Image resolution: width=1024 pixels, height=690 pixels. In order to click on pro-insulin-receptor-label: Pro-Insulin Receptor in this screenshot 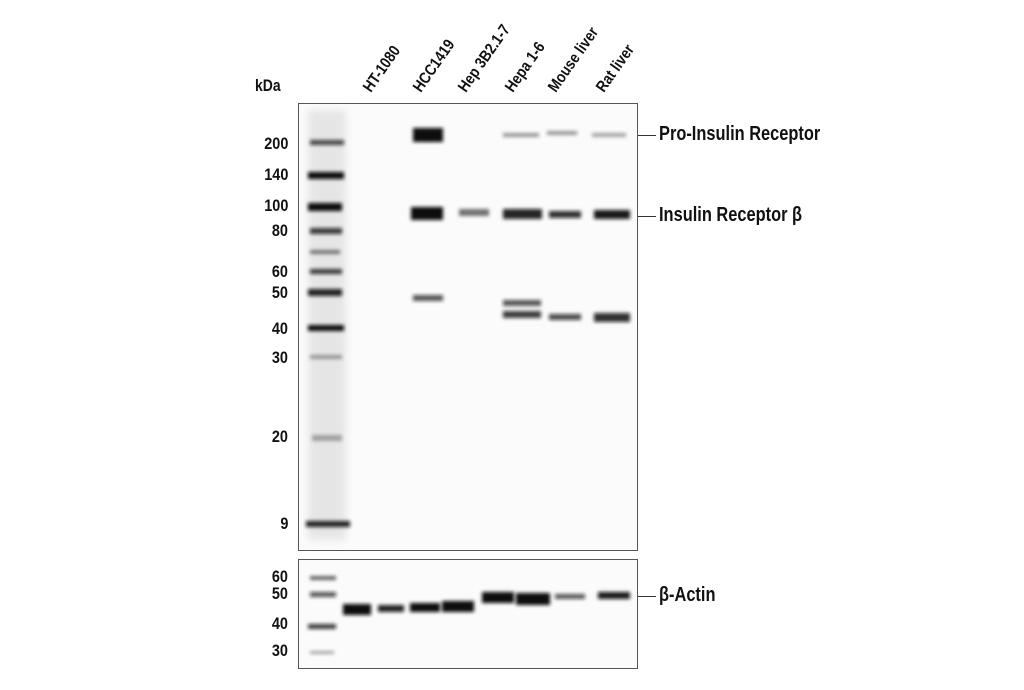, I will do `click(740, 134)`.